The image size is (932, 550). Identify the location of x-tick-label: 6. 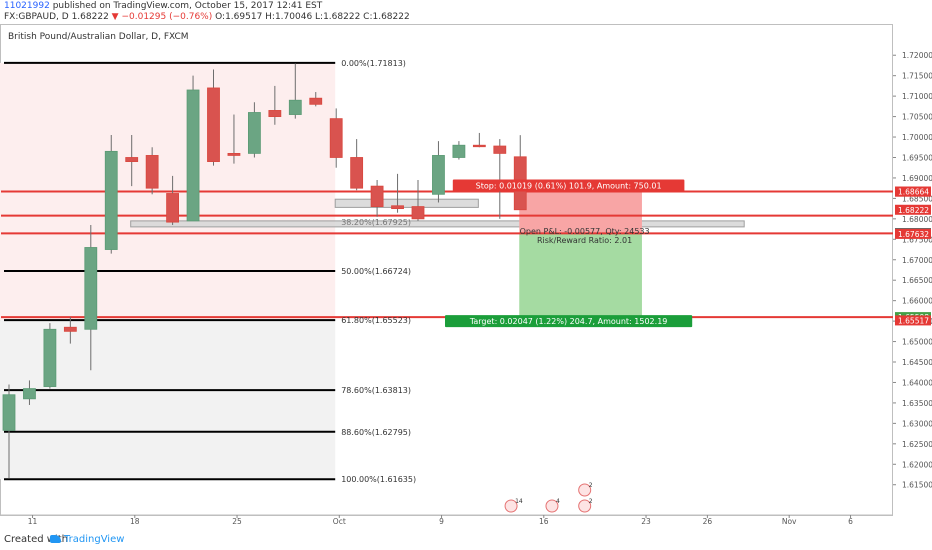
(850, 521).